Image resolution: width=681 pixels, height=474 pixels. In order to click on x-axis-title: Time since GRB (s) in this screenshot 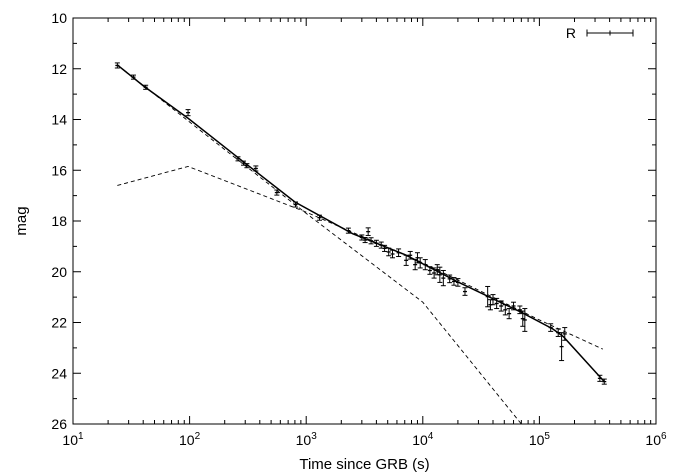, I will do `click(364, 464)`.